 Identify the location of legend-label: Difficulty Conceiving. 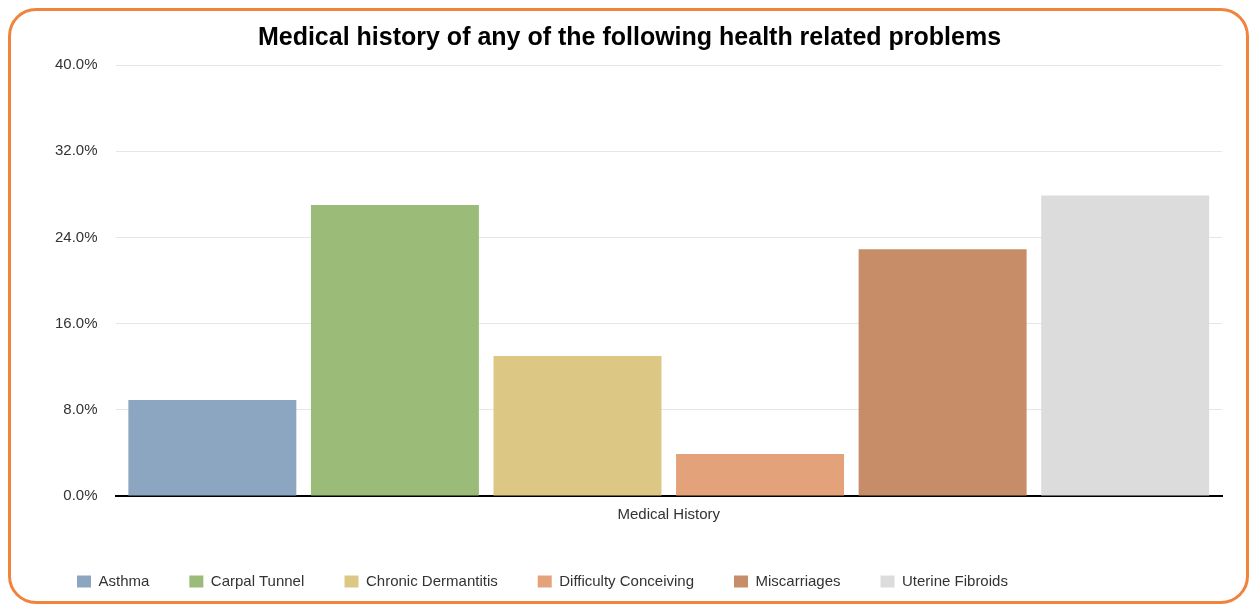
(626, 580).